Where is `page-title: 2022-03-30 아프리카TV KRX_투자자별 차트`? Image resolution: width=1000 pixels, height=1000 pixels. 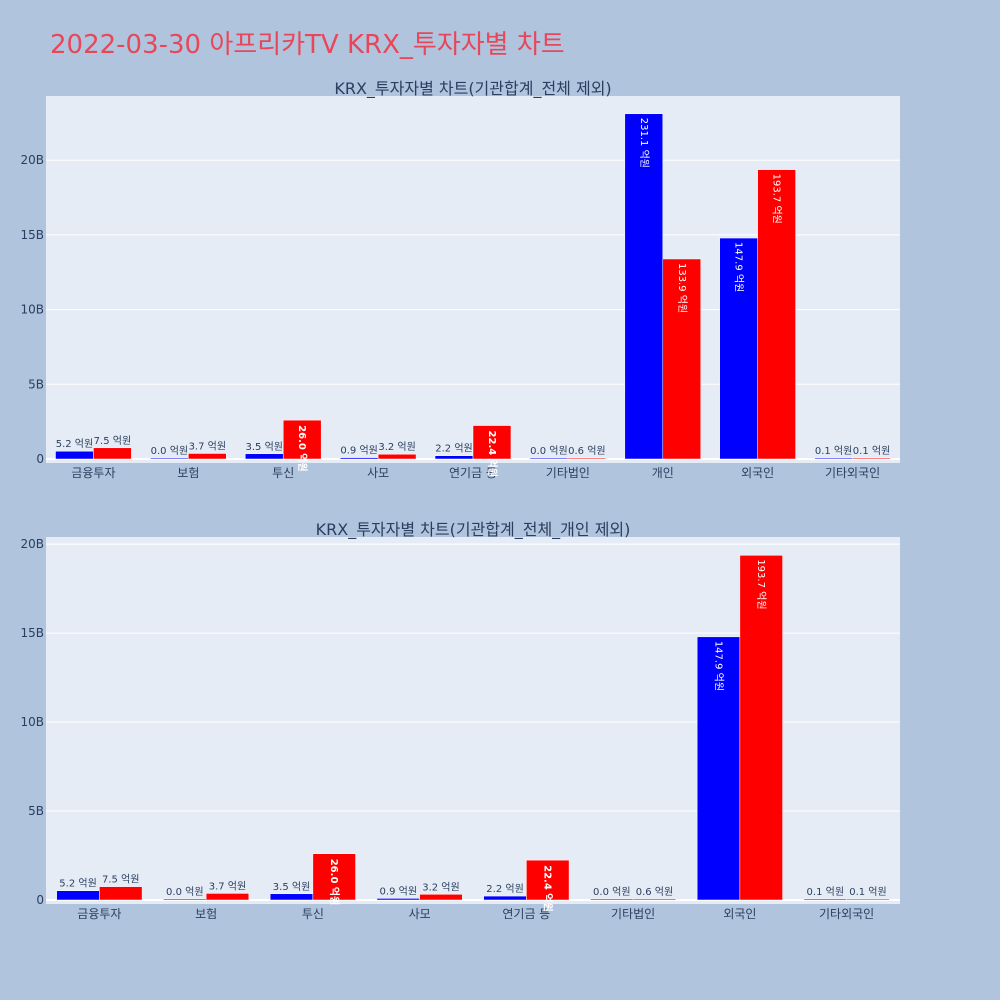
page-title: 2022-03-30 아프리카TV KRX_투자자별 차트 is located at coordinates (307, 45).